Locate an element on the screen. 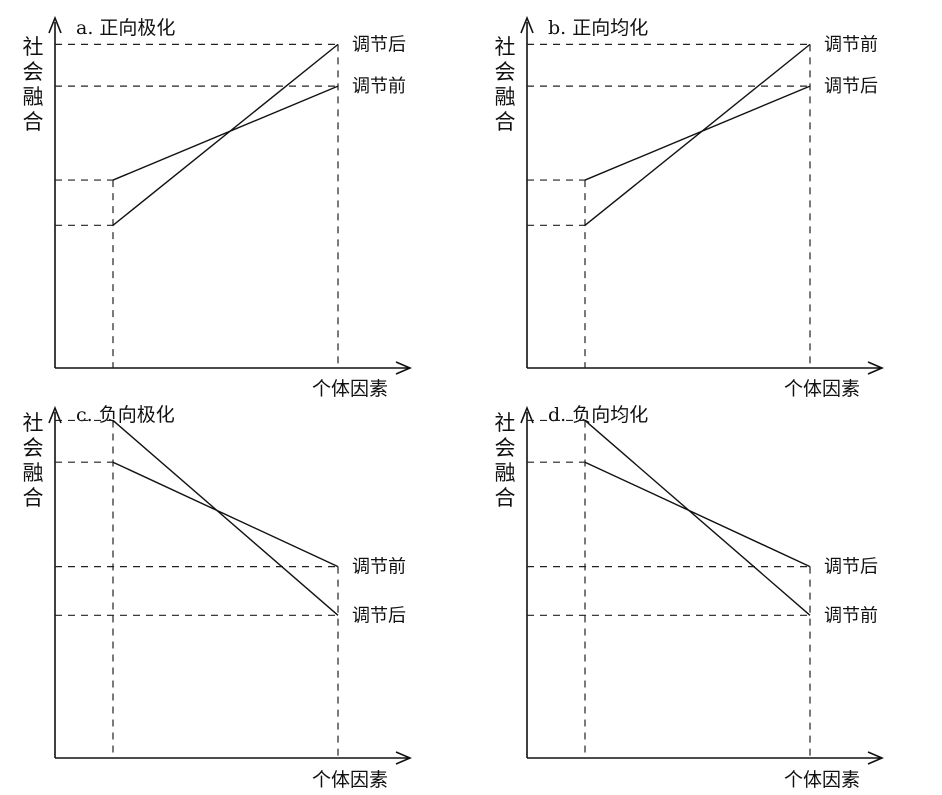  panel-title: d. 负向均化 is located at coordinates (598, 415).